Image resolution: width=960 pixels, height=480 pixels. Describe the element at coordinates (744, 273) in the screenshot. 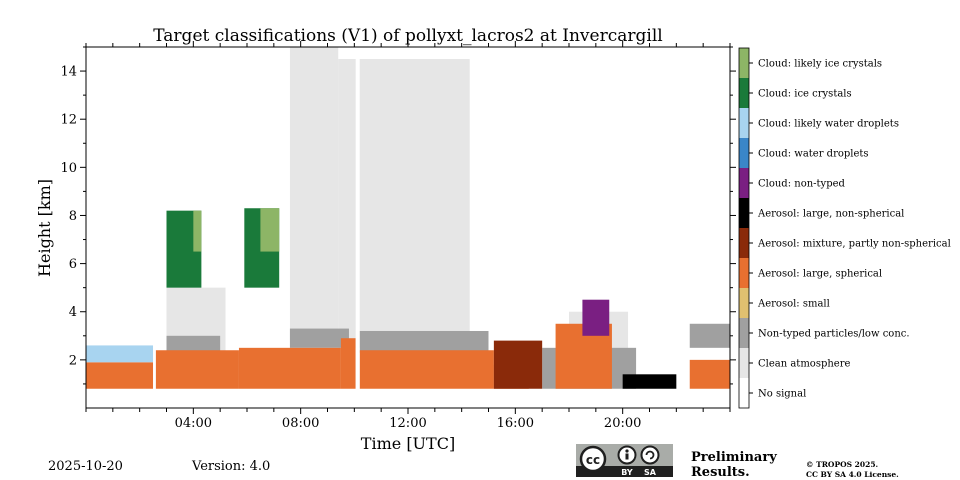

I see `legend-swatch-aerosol-large-spherical` at that location.